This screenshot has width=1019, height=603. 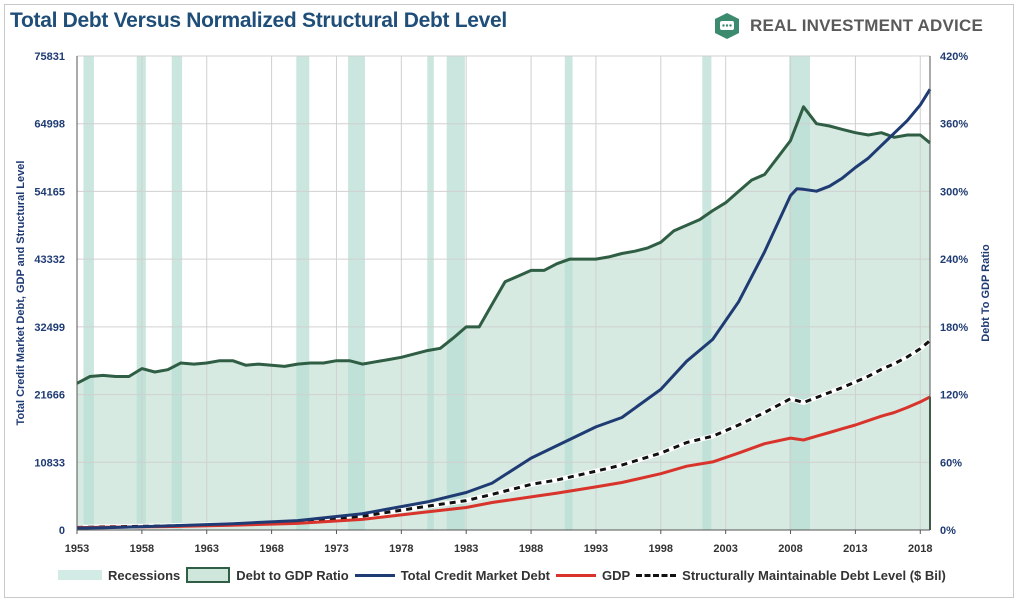 What do you see at coordinates (49, 396) in the screenshot?
I see `y-left-tick-label: 21666` at bounding box center [49, 396].